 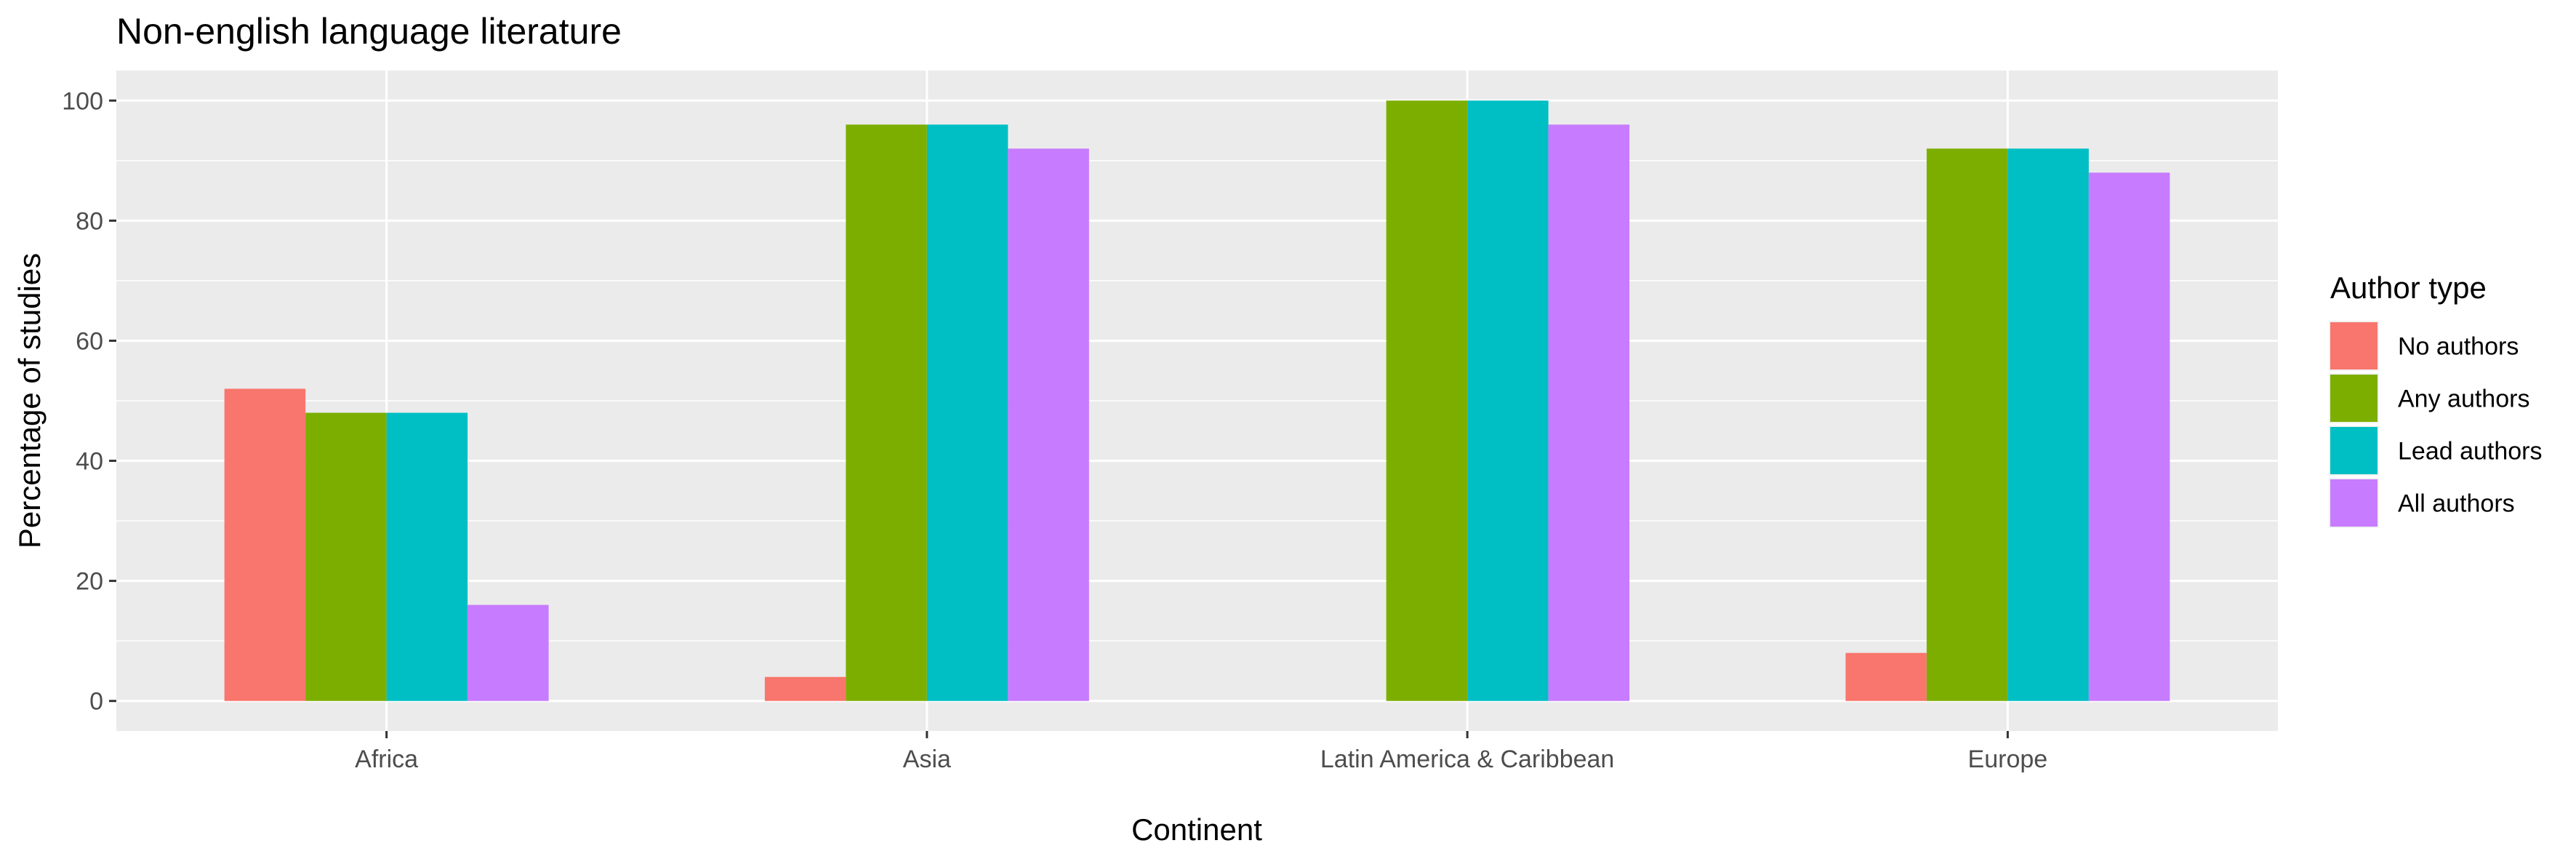 I want to click on y-tick-label: 100, so click(x=82, y=101).